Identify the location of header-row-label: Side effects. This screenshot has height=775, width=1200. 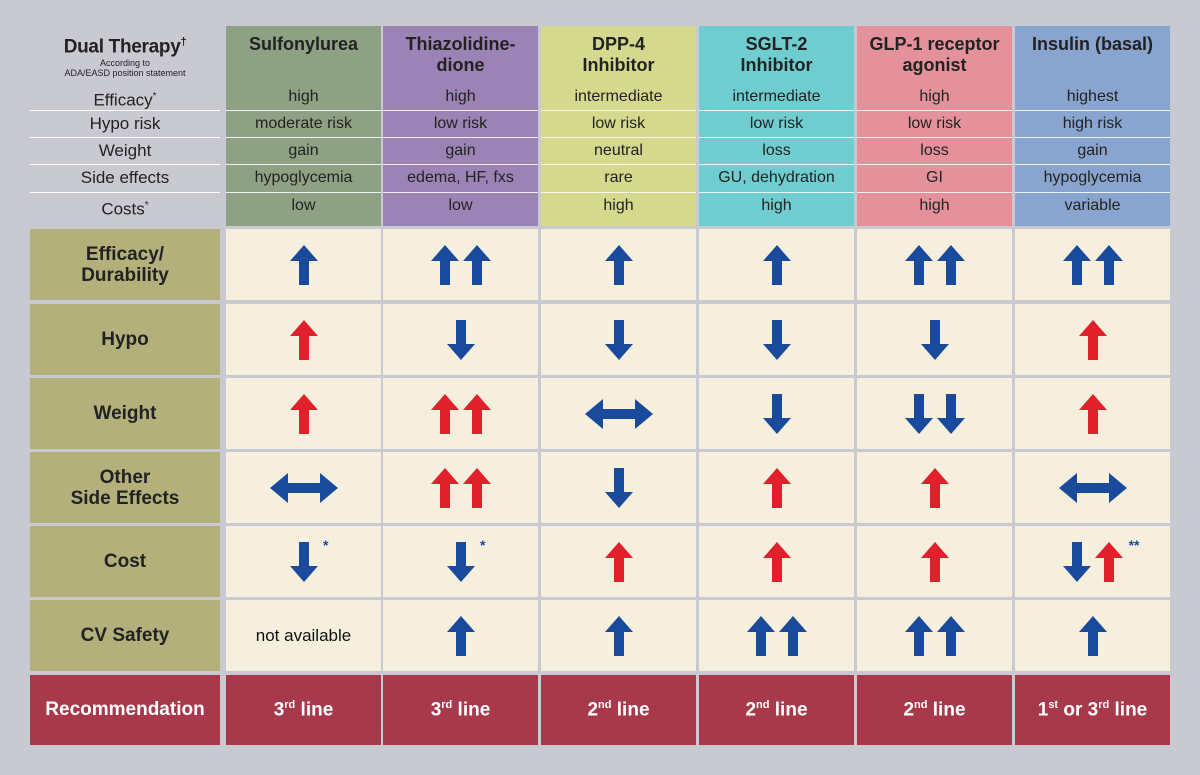
(125, 177).